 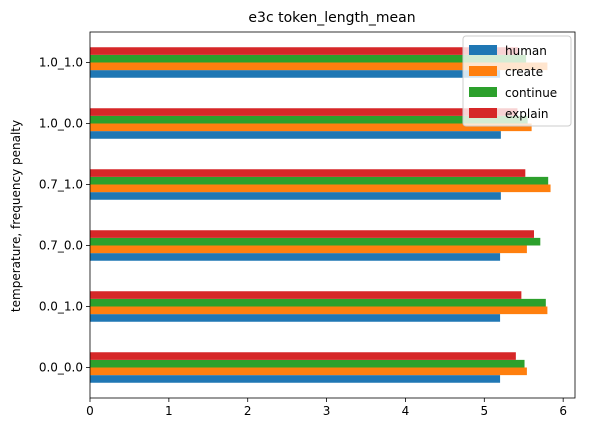 What do you see at coordinates (320, 188) in the screenshot?
I see `bar-create-0.7_1.0` at bounding box center [320, 188].